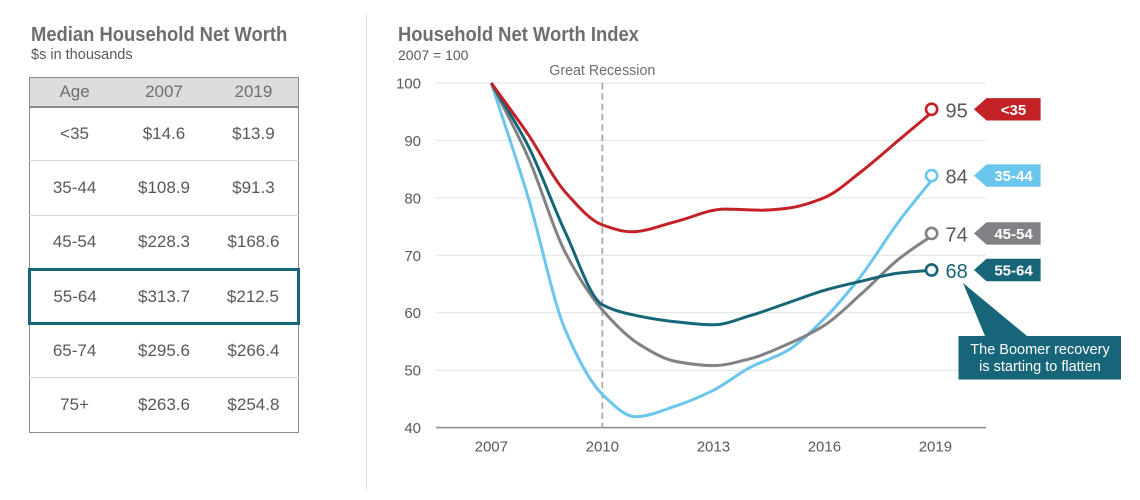 The image size is (1140, 500). Describe the element at coordinates (1013, 234) in the screenshot. I see `svg-text: 45-54` at that location.